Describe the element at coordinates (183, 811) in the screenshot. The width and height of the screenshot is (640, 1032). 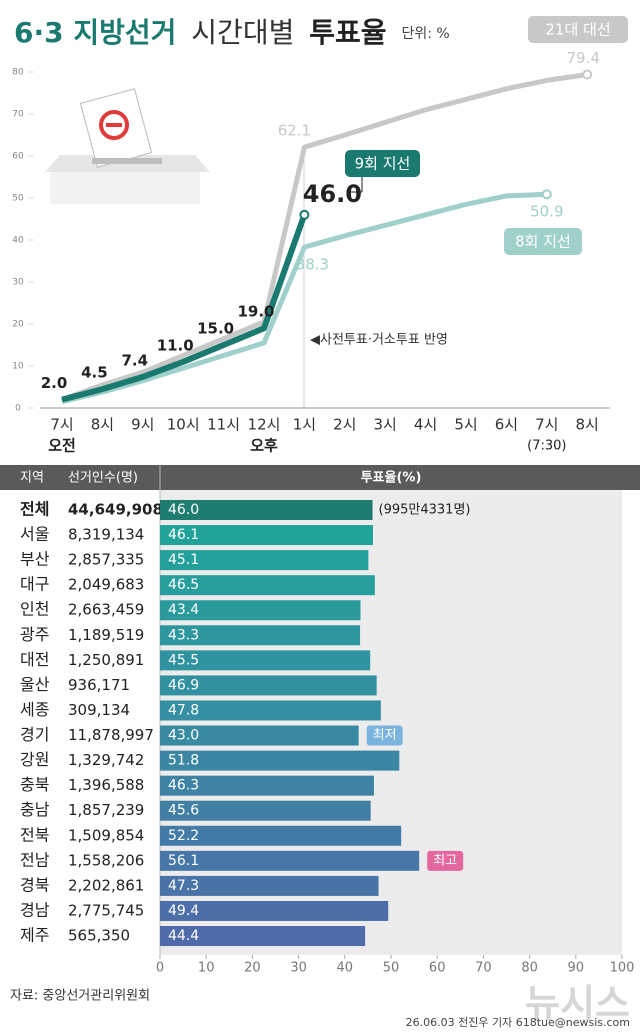
I see `bar-value-label: 45.6` at that location.